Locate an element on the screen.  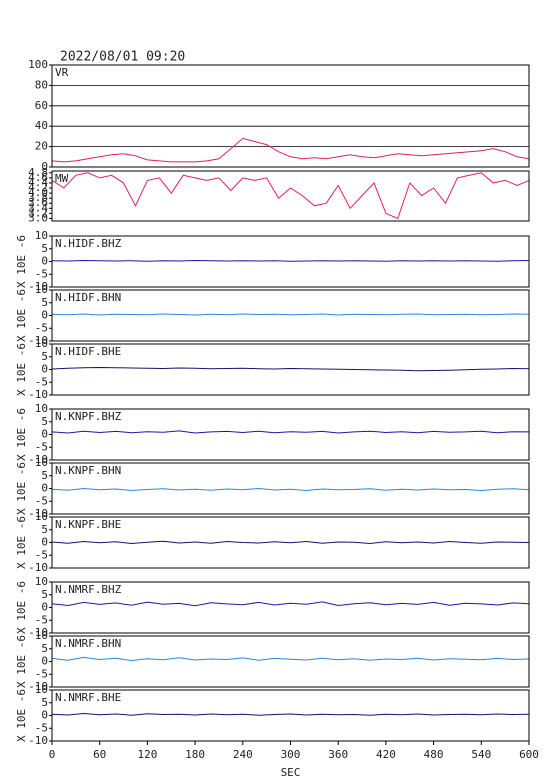
x-tick-label: 480 is located at coordinates (434, 754).